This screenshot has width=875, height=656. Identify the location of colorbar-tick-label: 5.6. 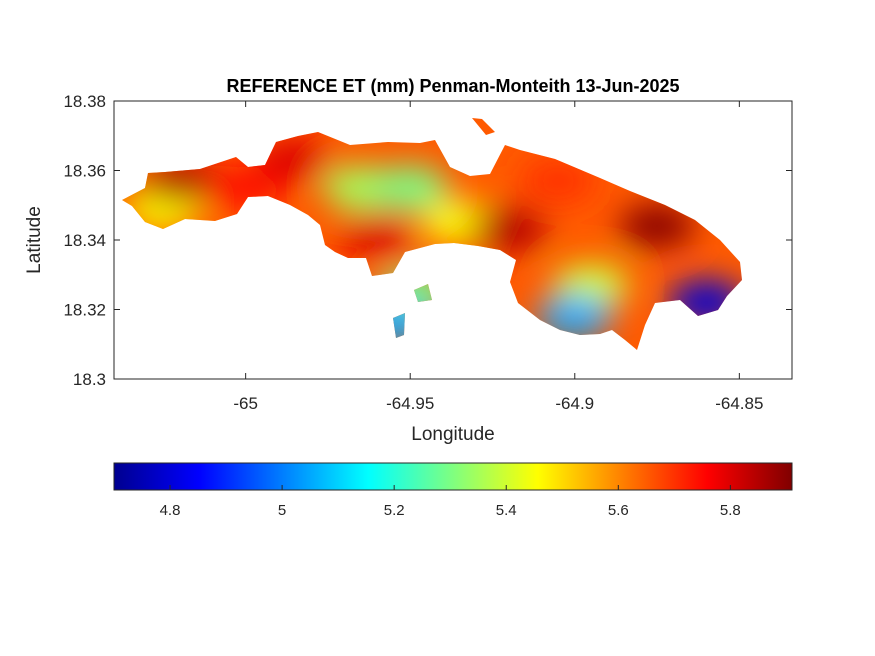
(618, 510).